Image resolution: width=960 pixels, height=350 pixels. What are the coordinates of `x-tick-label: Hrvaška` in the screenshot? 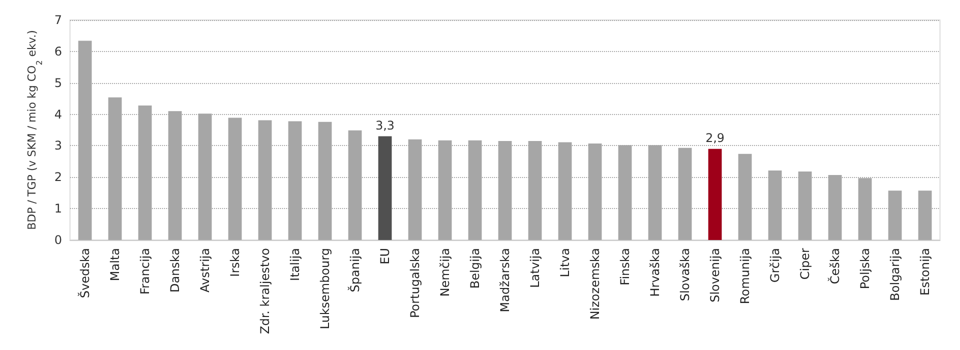 It's located at (655, 272).